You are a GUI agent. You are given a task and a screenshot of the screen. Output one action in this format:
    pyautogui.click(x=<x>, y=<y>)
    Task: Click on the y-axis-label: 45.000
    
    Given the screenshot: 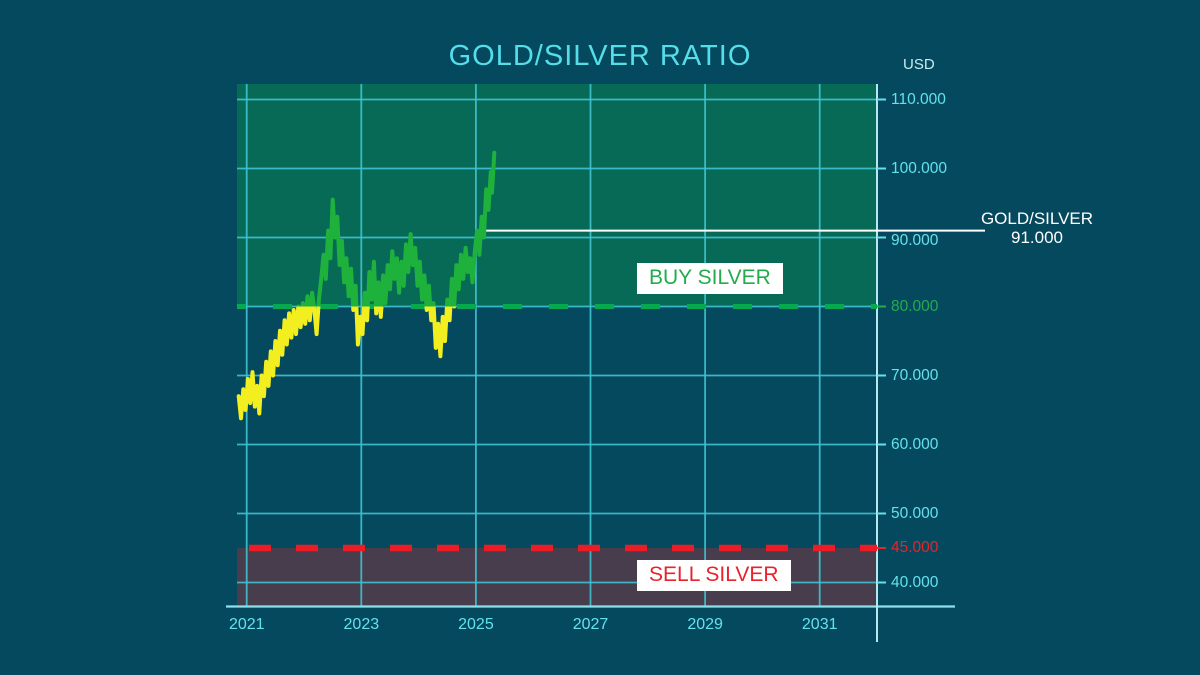 What is the action you would take?
    pyautogui.click(x=915, y=548)
    